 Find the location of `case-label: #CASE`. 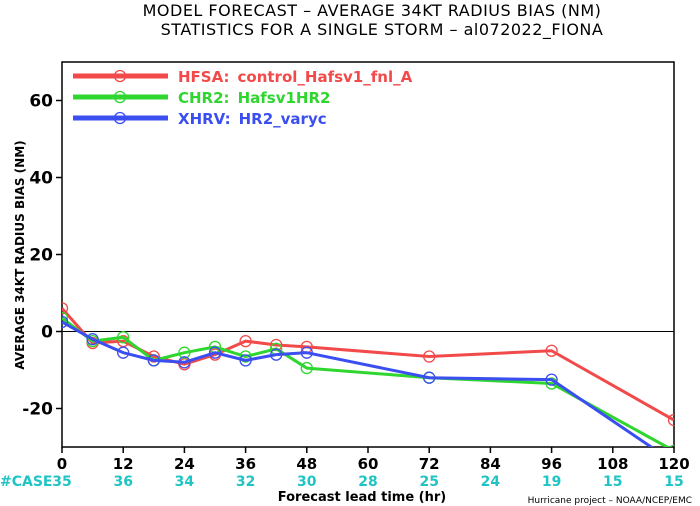

case-label: #CASE is located at coordinates (26, 482).